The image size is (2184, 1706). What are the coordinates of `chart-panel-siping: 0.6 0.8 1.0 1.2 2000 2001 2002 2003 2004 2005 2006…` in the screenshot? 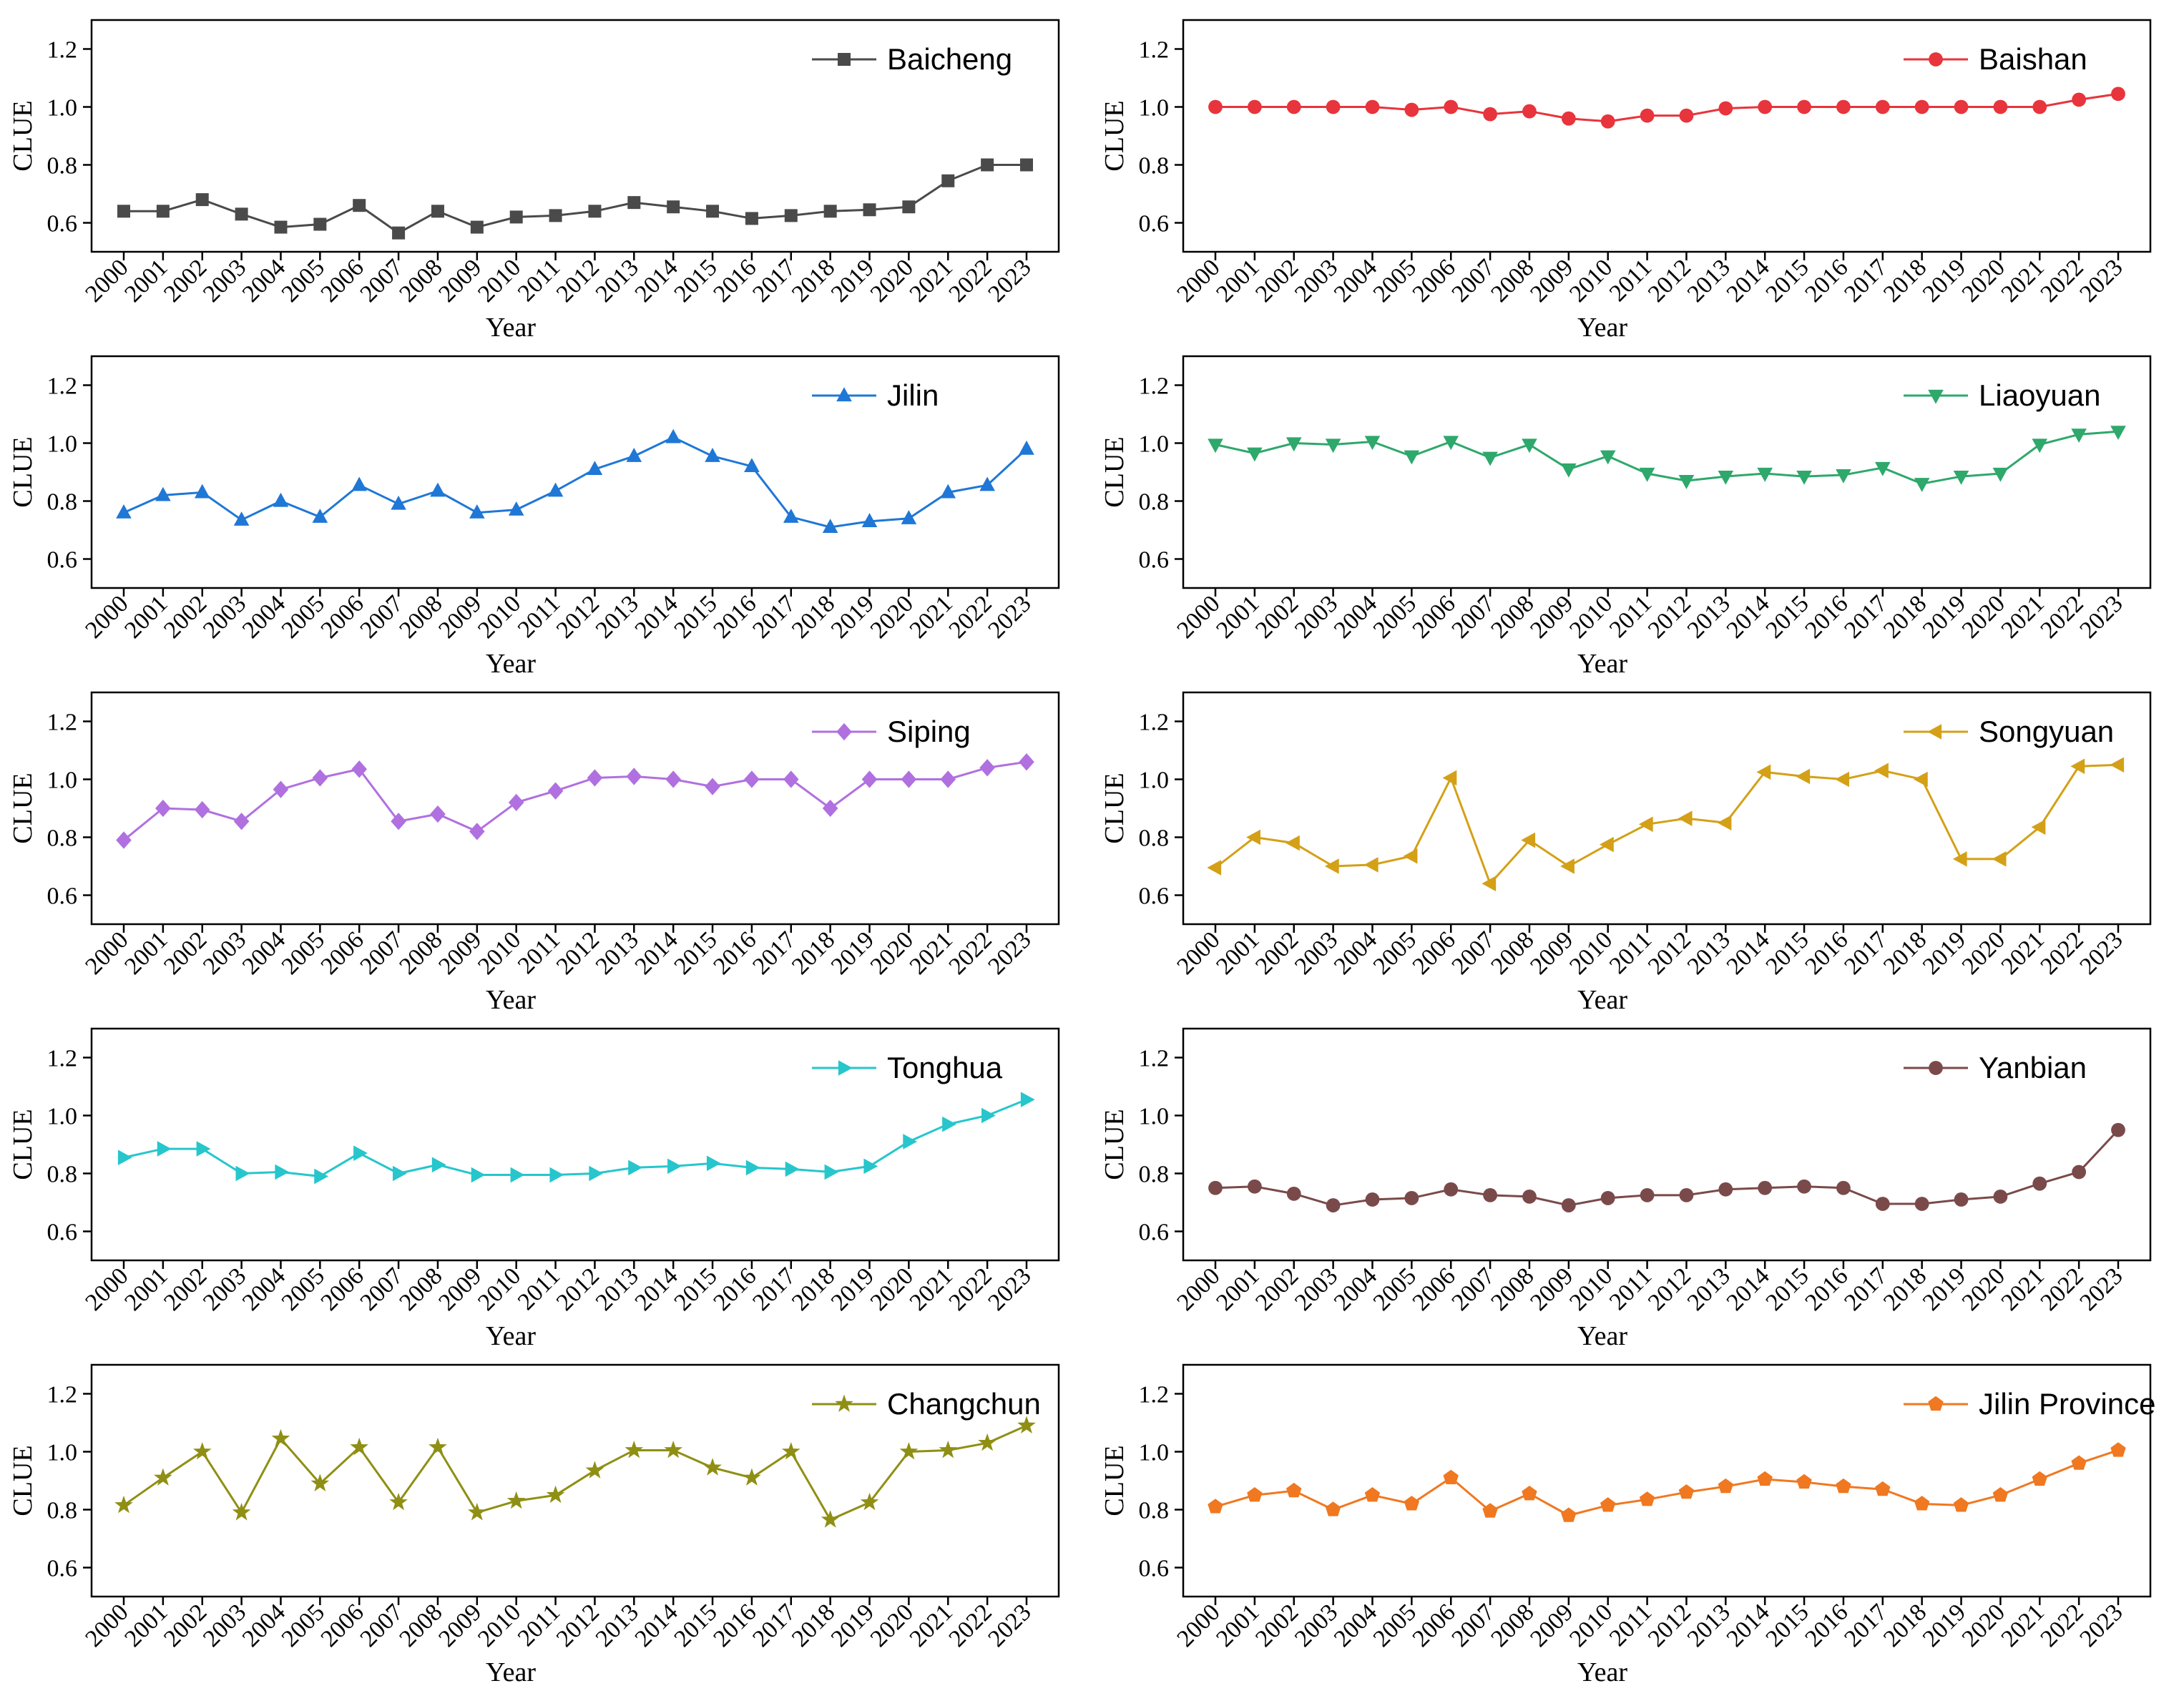 It's located at (546, 843).